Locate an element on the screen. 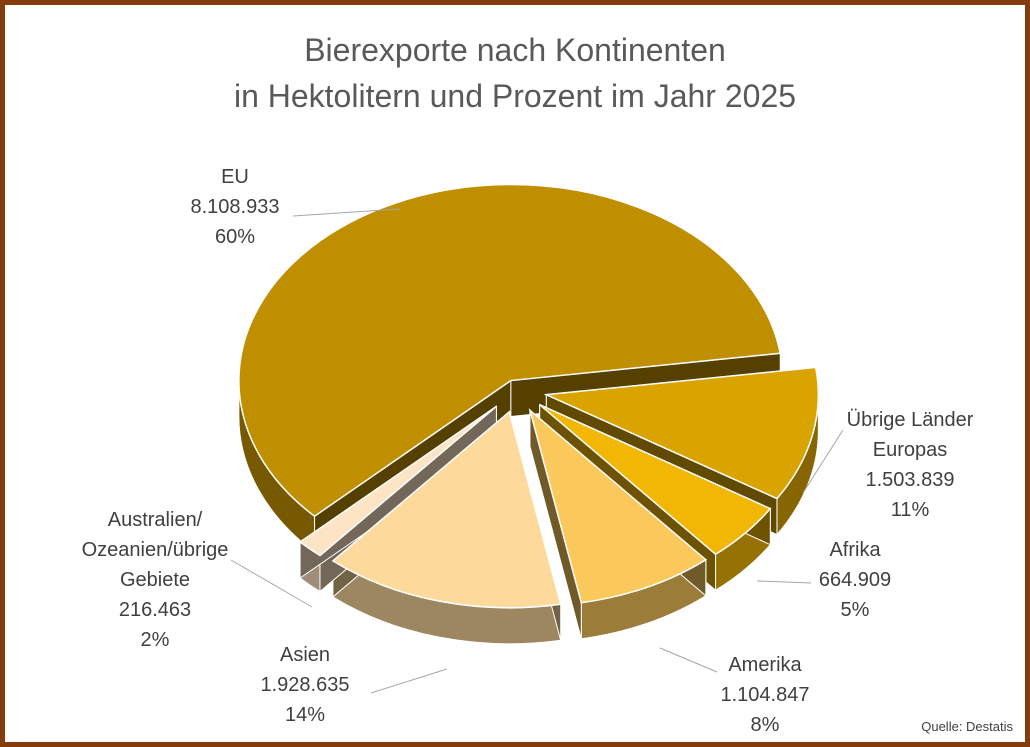 The height and width of the screenshot is (747, 1030). label-value: 1.503.839 is located at coordinates (910, 480).